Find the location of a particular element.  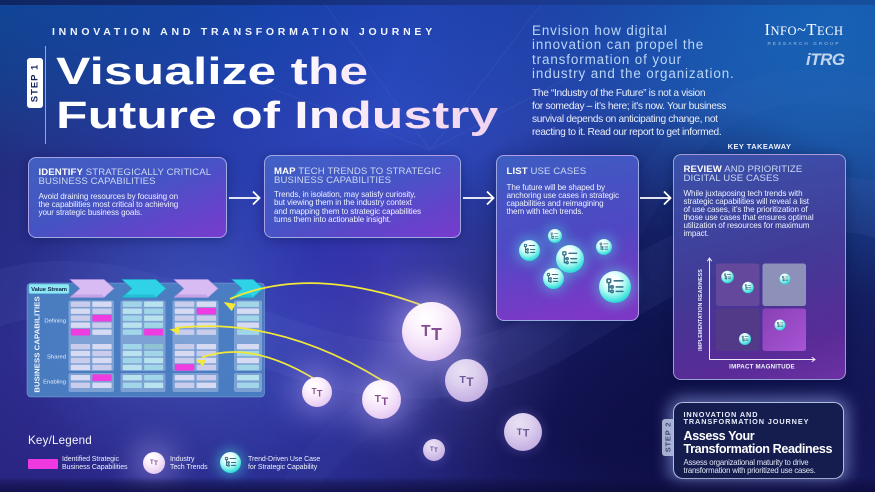

svg-text: Shared is located at coordinates (56, 358).